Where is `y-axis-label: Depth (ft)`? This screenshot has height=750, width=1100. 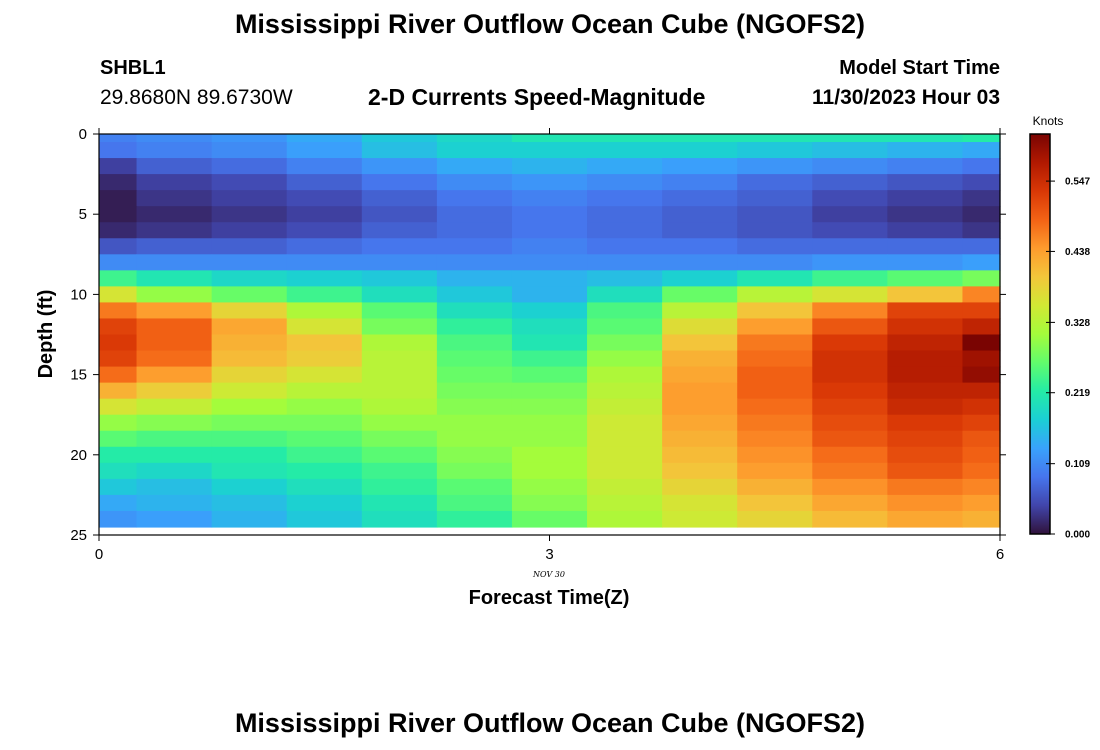 y-axis-label: Depth (ft) is located at coordinates (46, 334).